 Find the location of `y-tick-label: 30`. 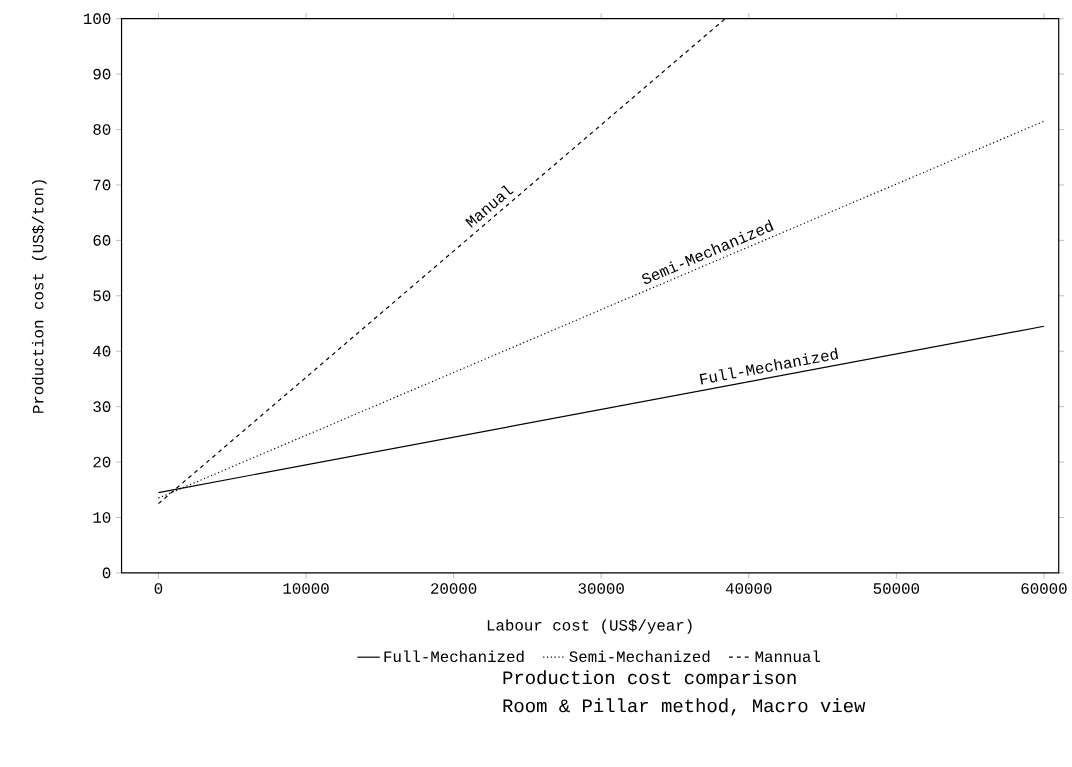

y-tick-label: 30 is located at coordinates (102, 407).